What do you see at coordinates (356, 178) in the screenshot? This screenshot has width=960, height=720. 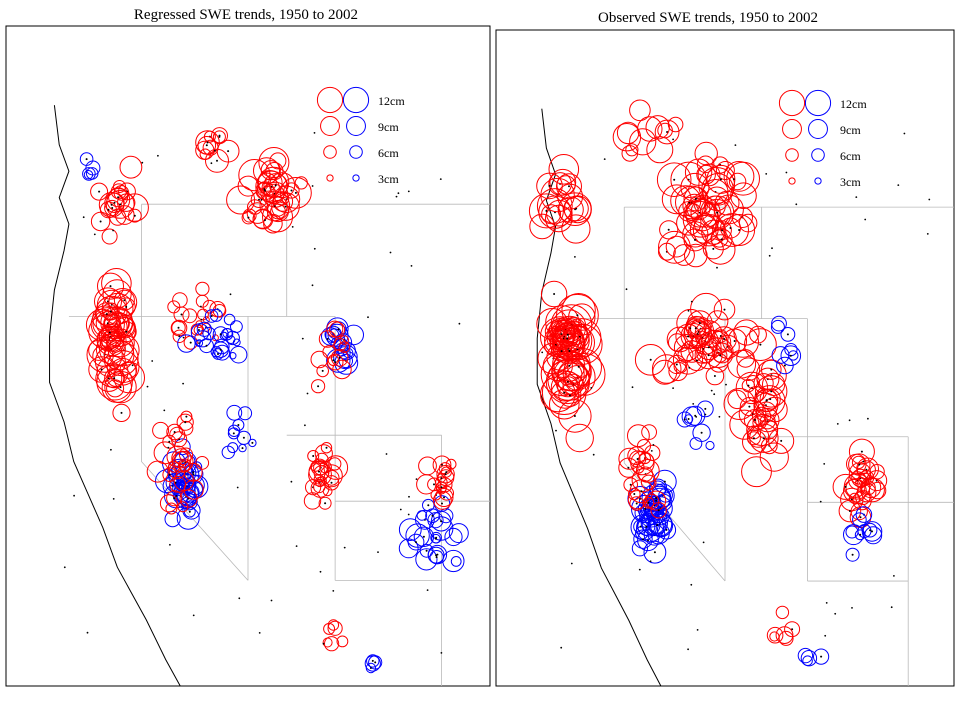 I see `legend-circle-gain-3cm` at bounding box center [356, 178].